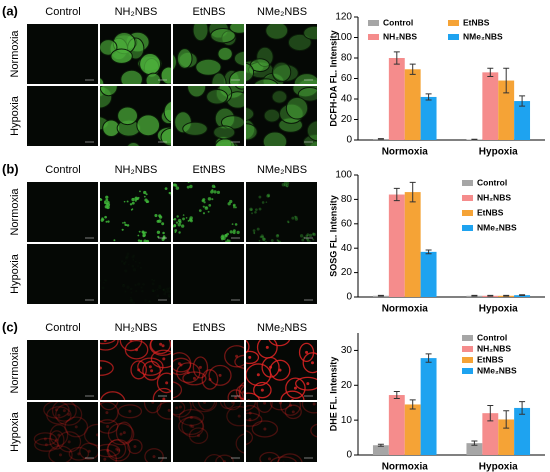 The height and width of the screenshot is (472, 550). Describe the element at coordinates (347, 223) in the screenshot. I see `y-tick-label: 60` at that location.